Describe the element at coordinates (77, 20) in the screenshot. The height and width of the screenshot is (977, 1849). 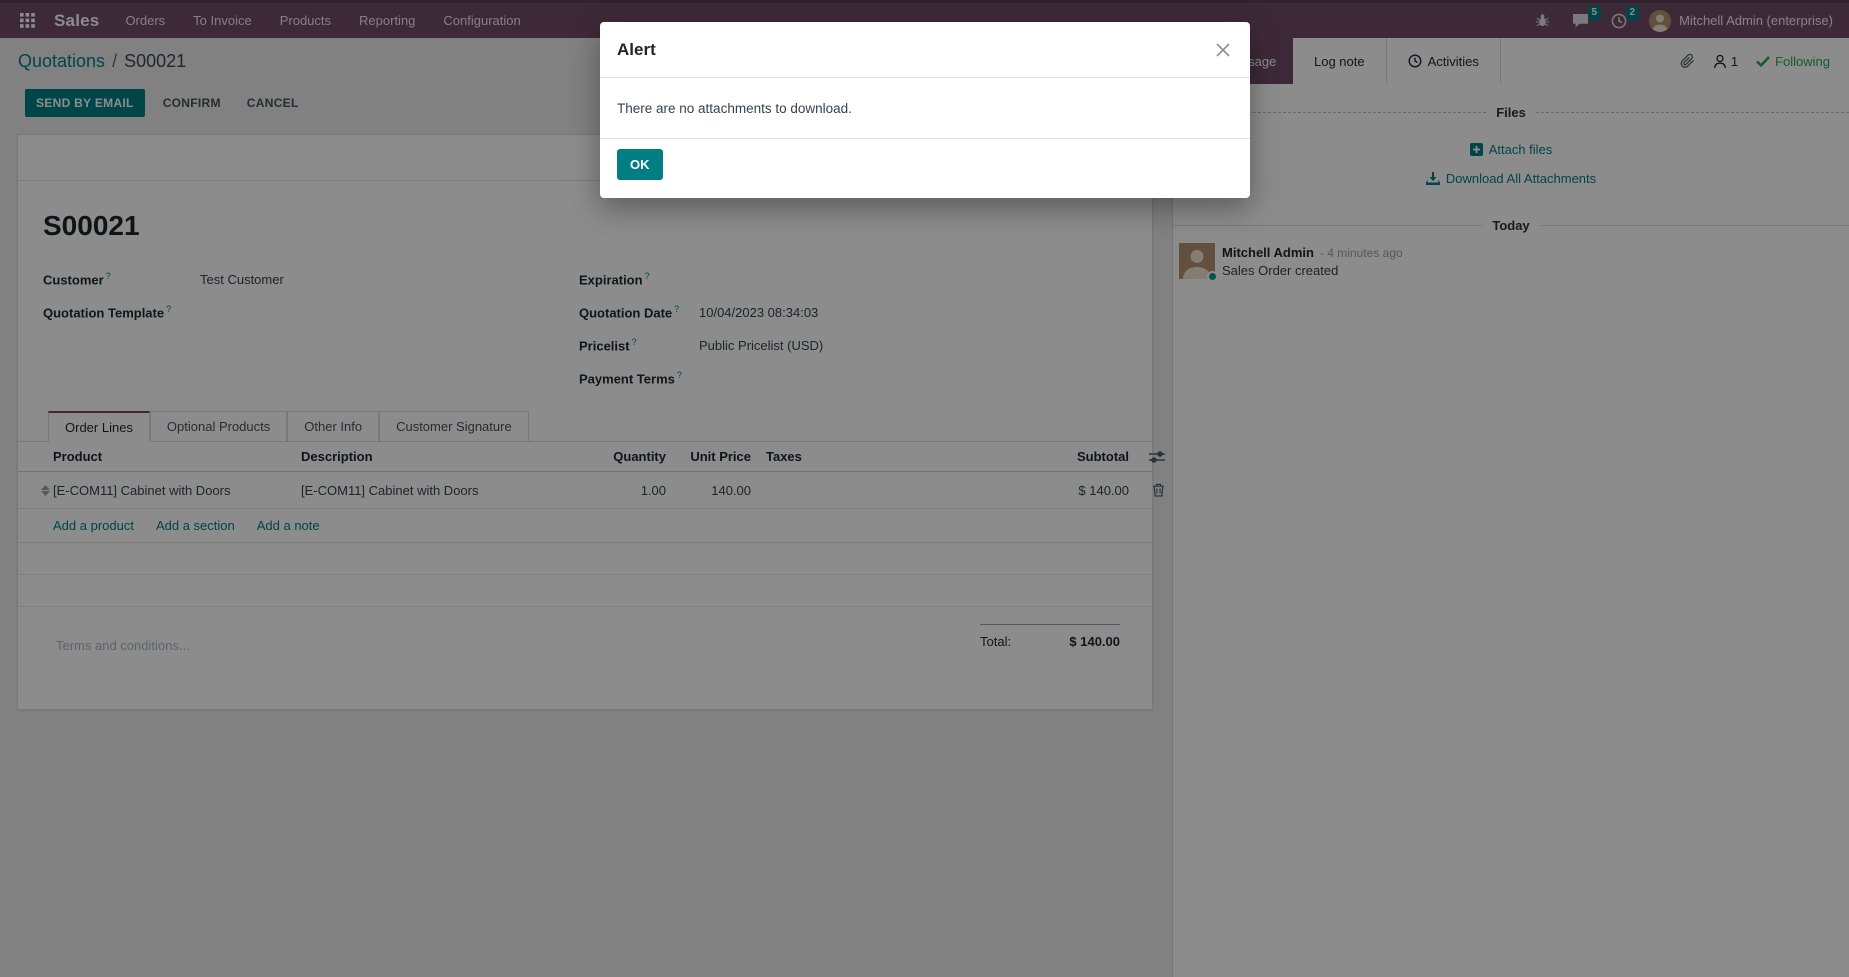
I see `app-name: Sales` at that location.